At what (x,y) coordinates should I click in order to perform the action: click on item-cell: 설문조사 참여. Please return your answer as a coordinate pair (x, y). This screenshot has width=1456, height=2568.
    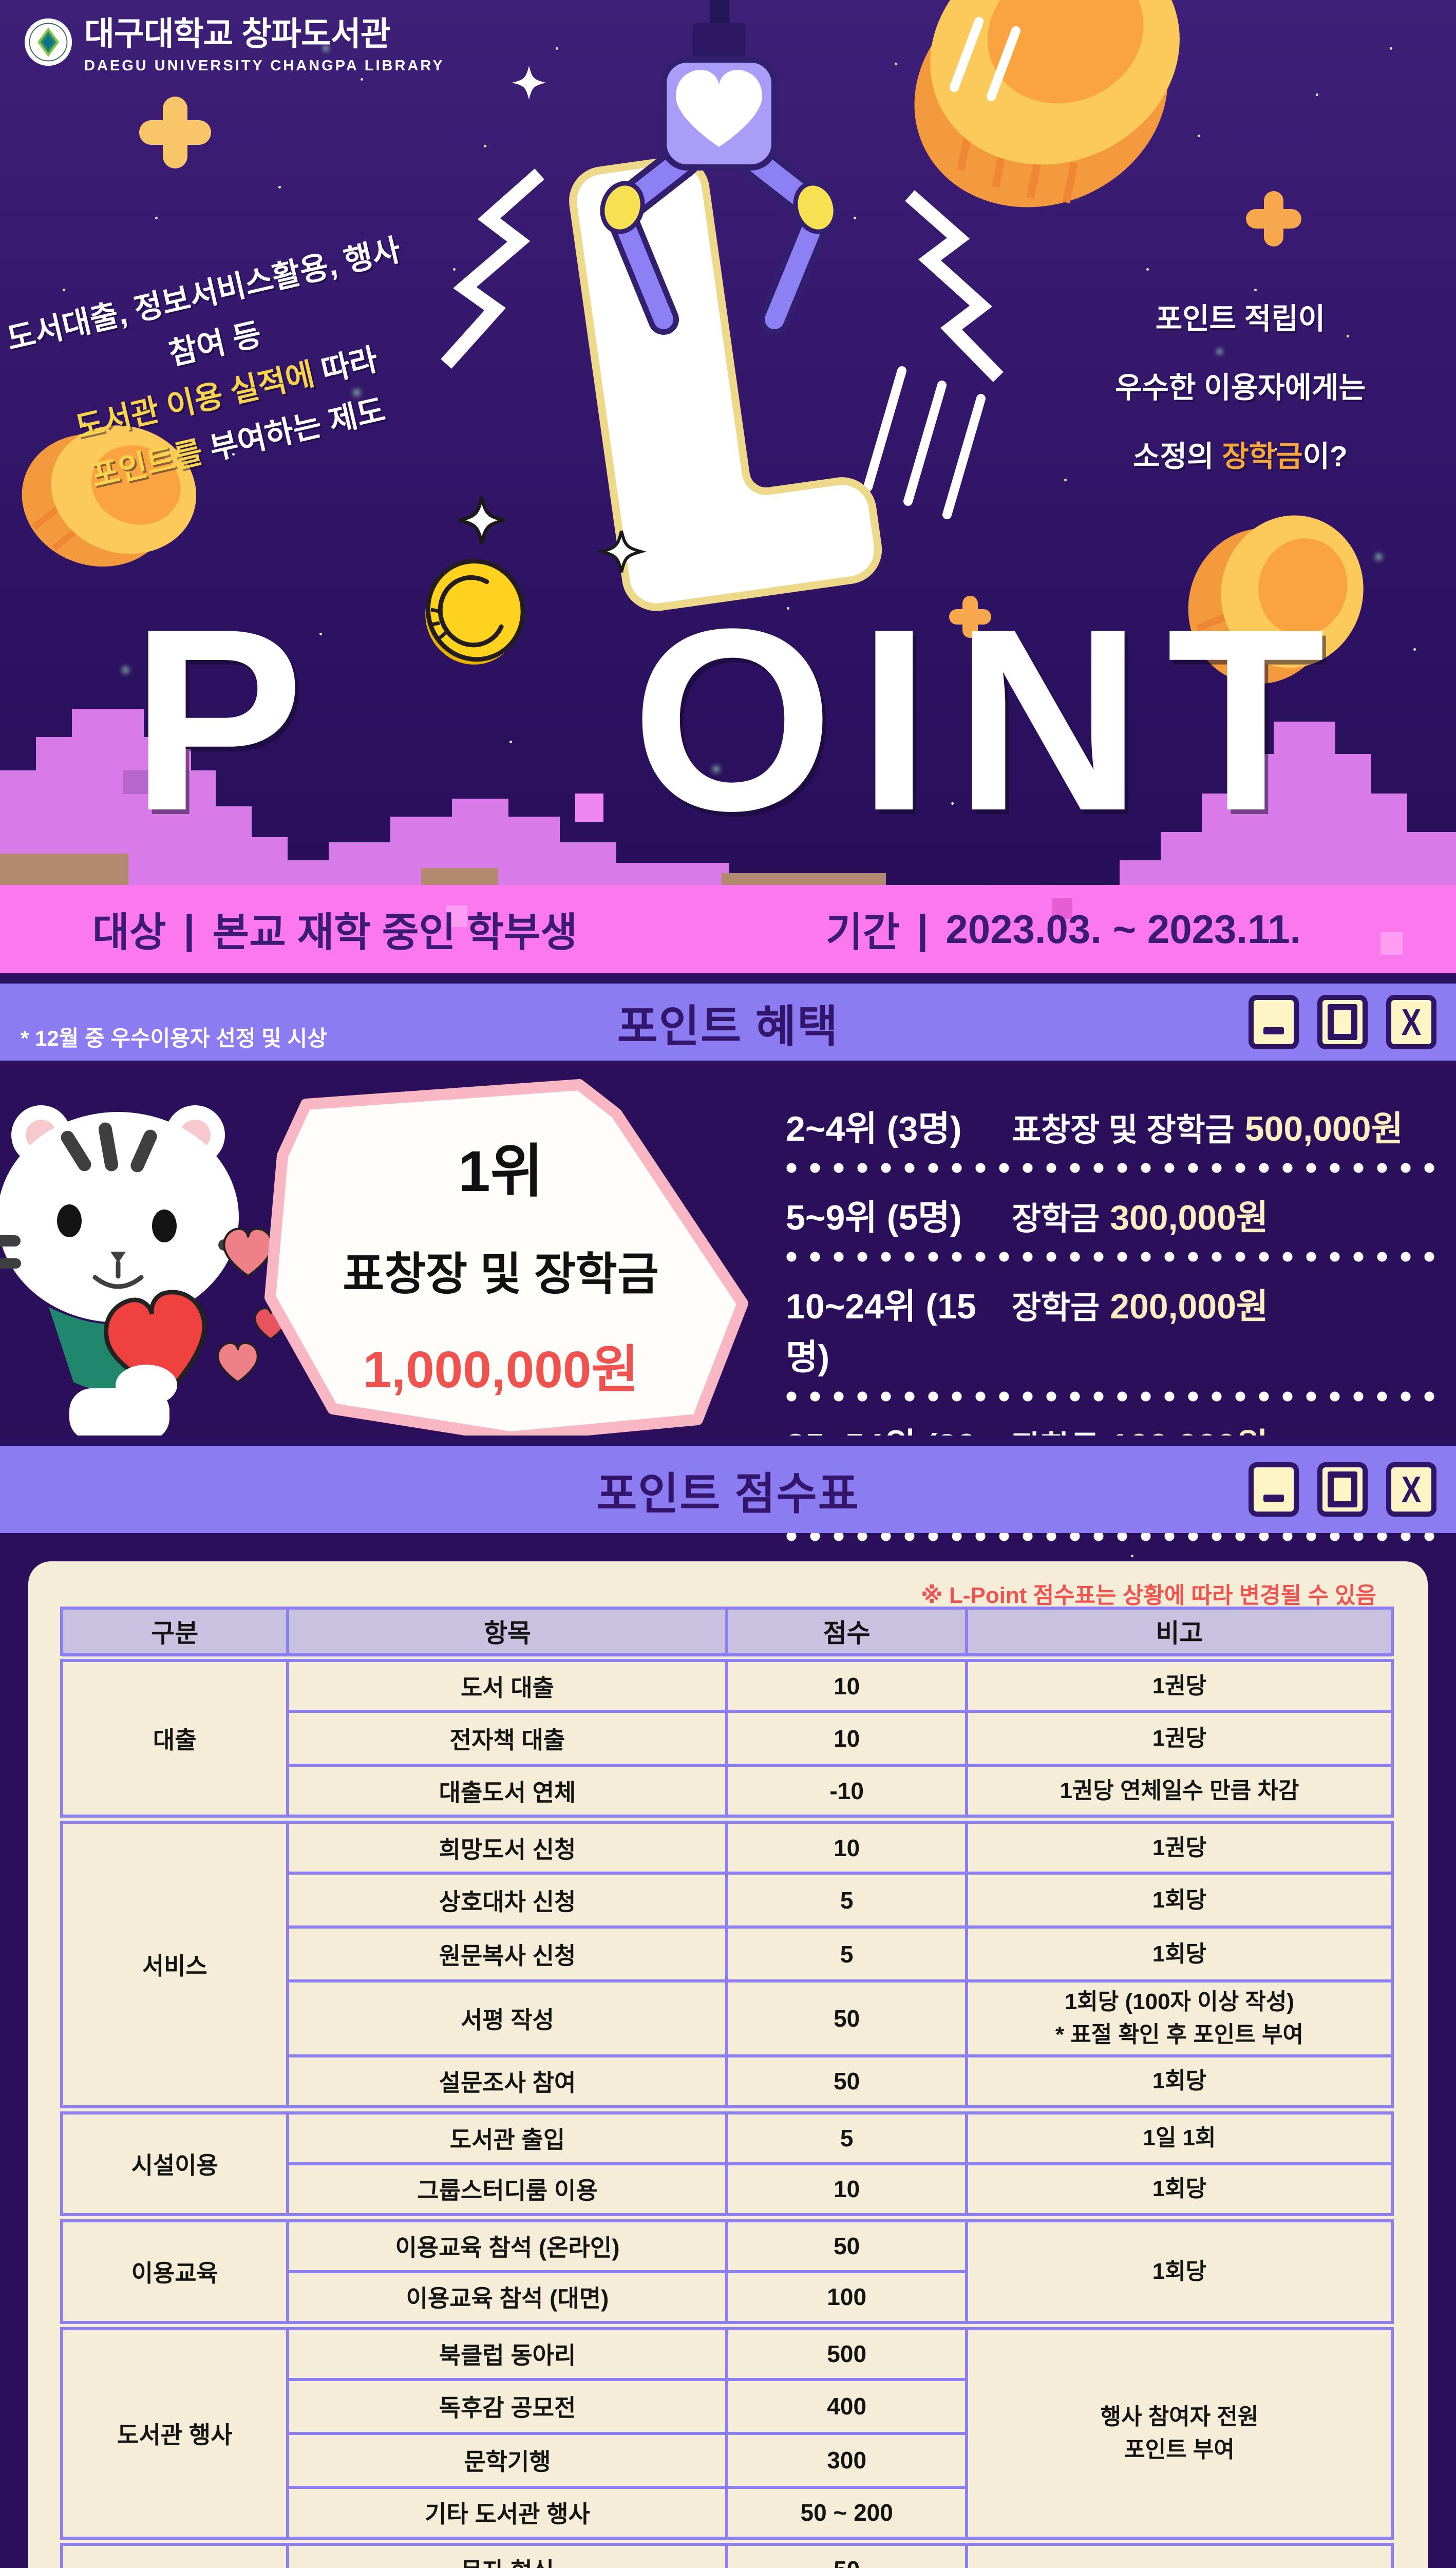
    Looking at the image, I should click on (507, 2082).